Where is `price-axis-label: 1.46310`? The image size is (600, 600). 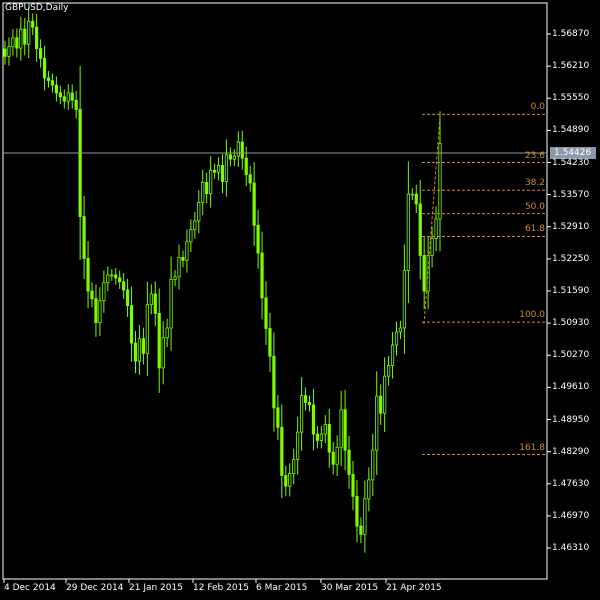
price-axis-label: 1.46310 is located at coordinates (571, 548).